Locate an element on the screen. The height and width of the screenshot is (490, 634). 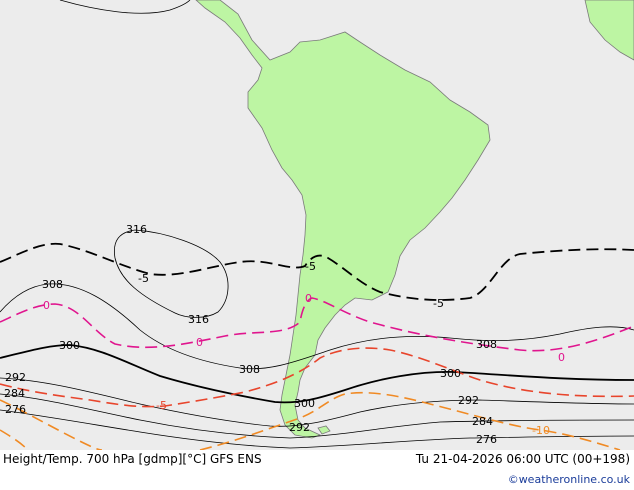
map-title: Height/Temp. 700 hPa [gdmp][°C] GFS ENS is located at coordinates (132, 459).